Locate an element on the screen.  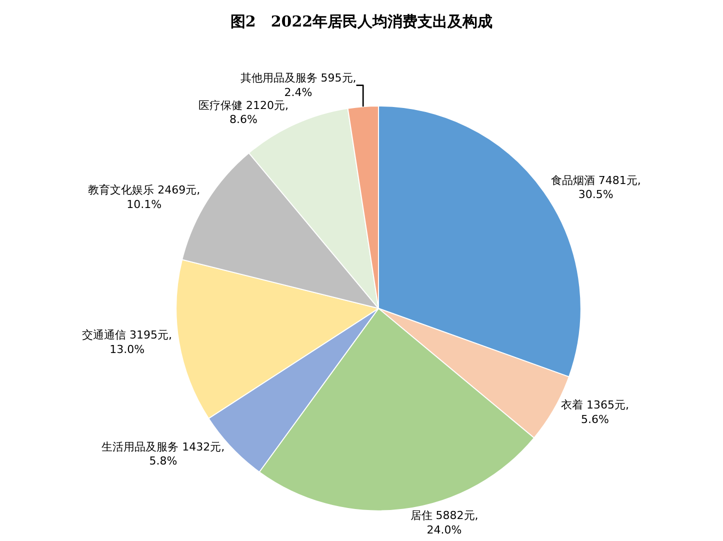
slice-label: 交通通信 3195元, 13.0% is located at coordinates (127, 342).